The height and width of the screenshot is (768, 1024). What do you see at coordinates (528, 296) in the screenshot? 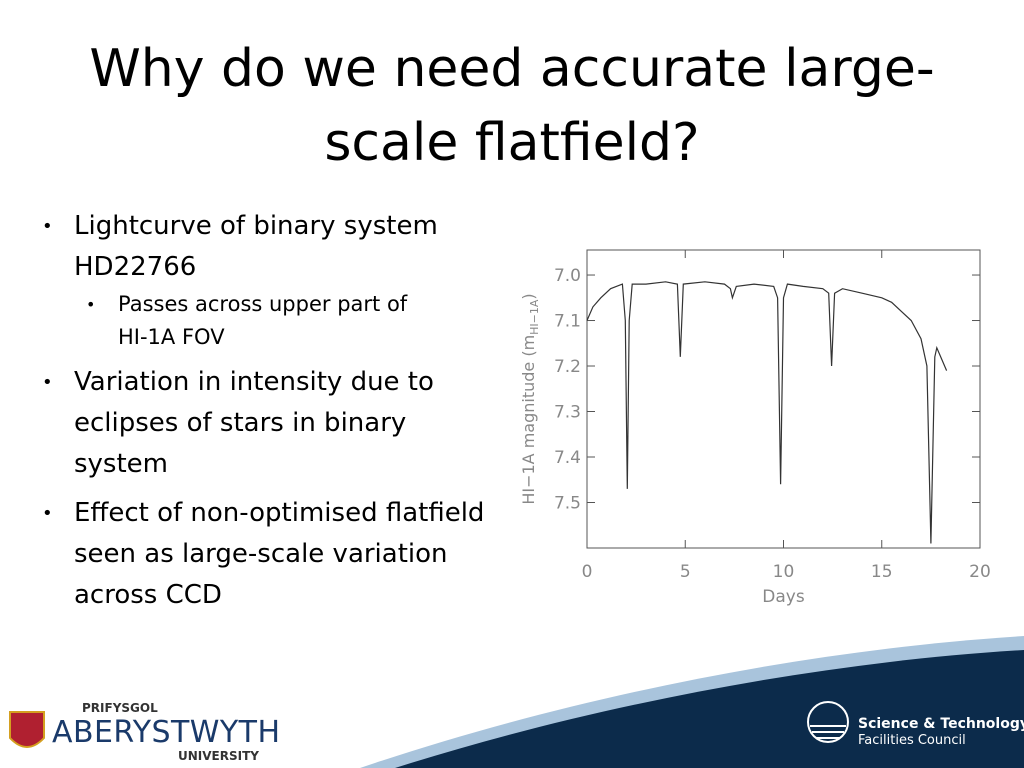
I see `y-axis-label-end: )` at bounding box center [528, 296].